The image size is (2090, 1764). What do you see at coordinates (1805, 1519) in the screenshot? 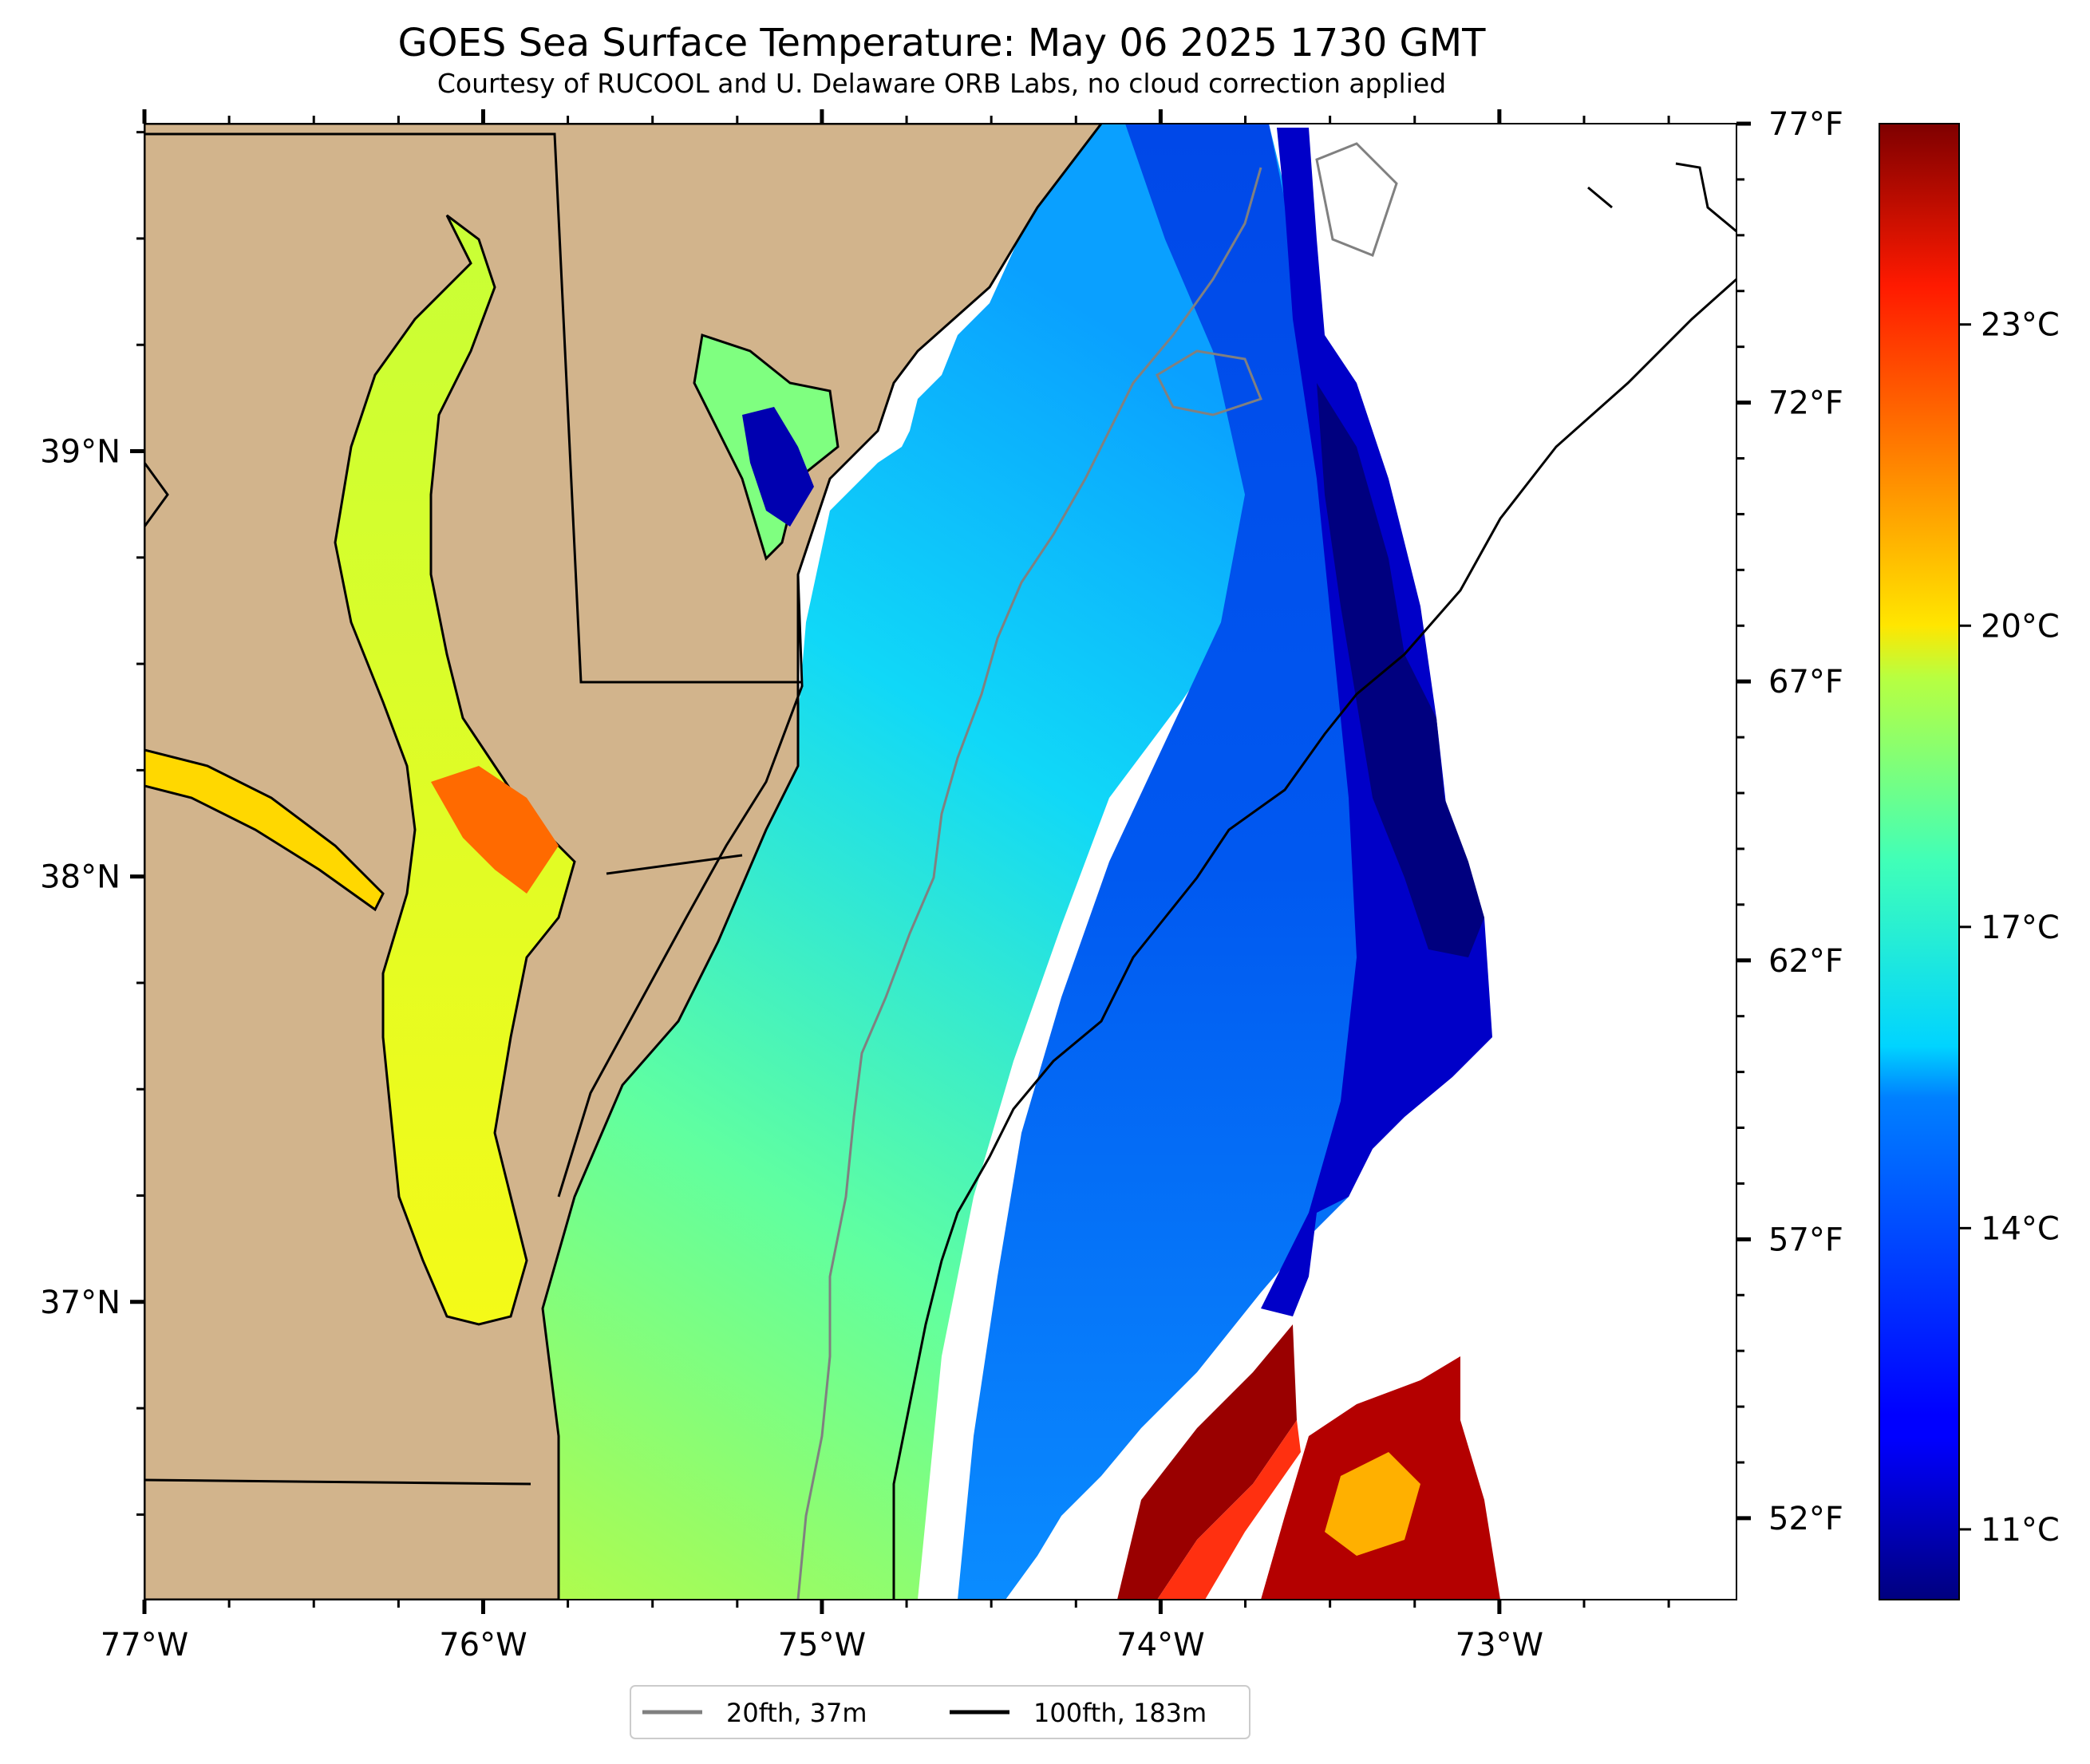
I see `f-tick-label: 52°F` at bounding box center [1805, 1519].